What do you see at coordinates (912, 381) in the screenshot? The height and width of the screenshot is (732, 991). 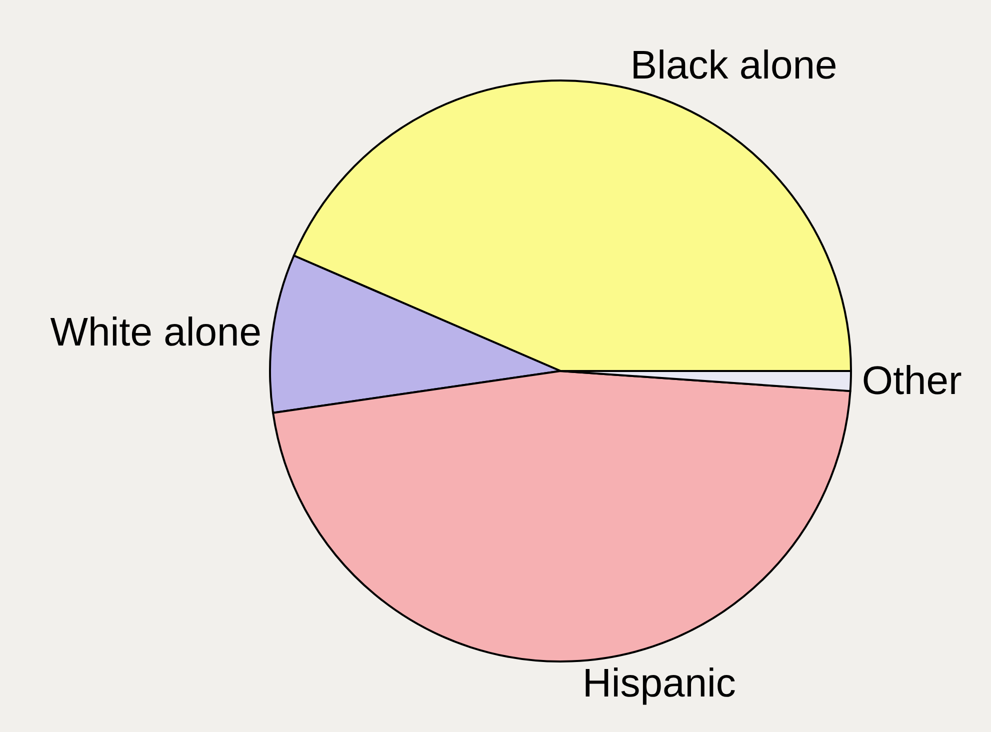 I see `slice-label: Other` at bounding box center [912, 381].